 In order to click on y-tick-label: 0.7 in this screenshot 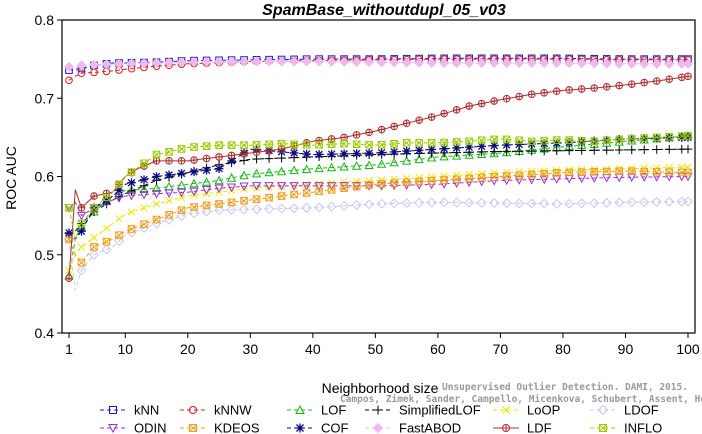, I will do `click(45, 98)`.